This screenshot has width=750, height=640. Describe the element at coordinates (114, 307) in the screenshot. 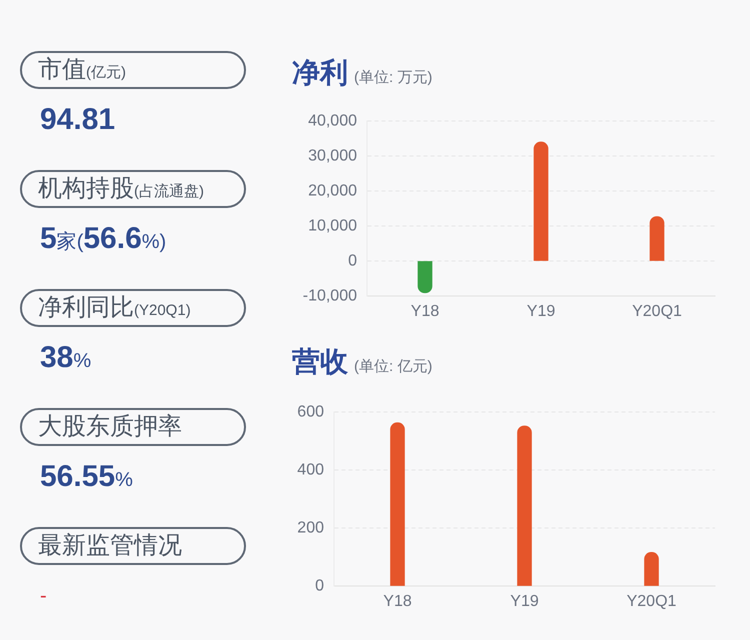

I see `text: 净利同比(Y20Q1)` at that location.